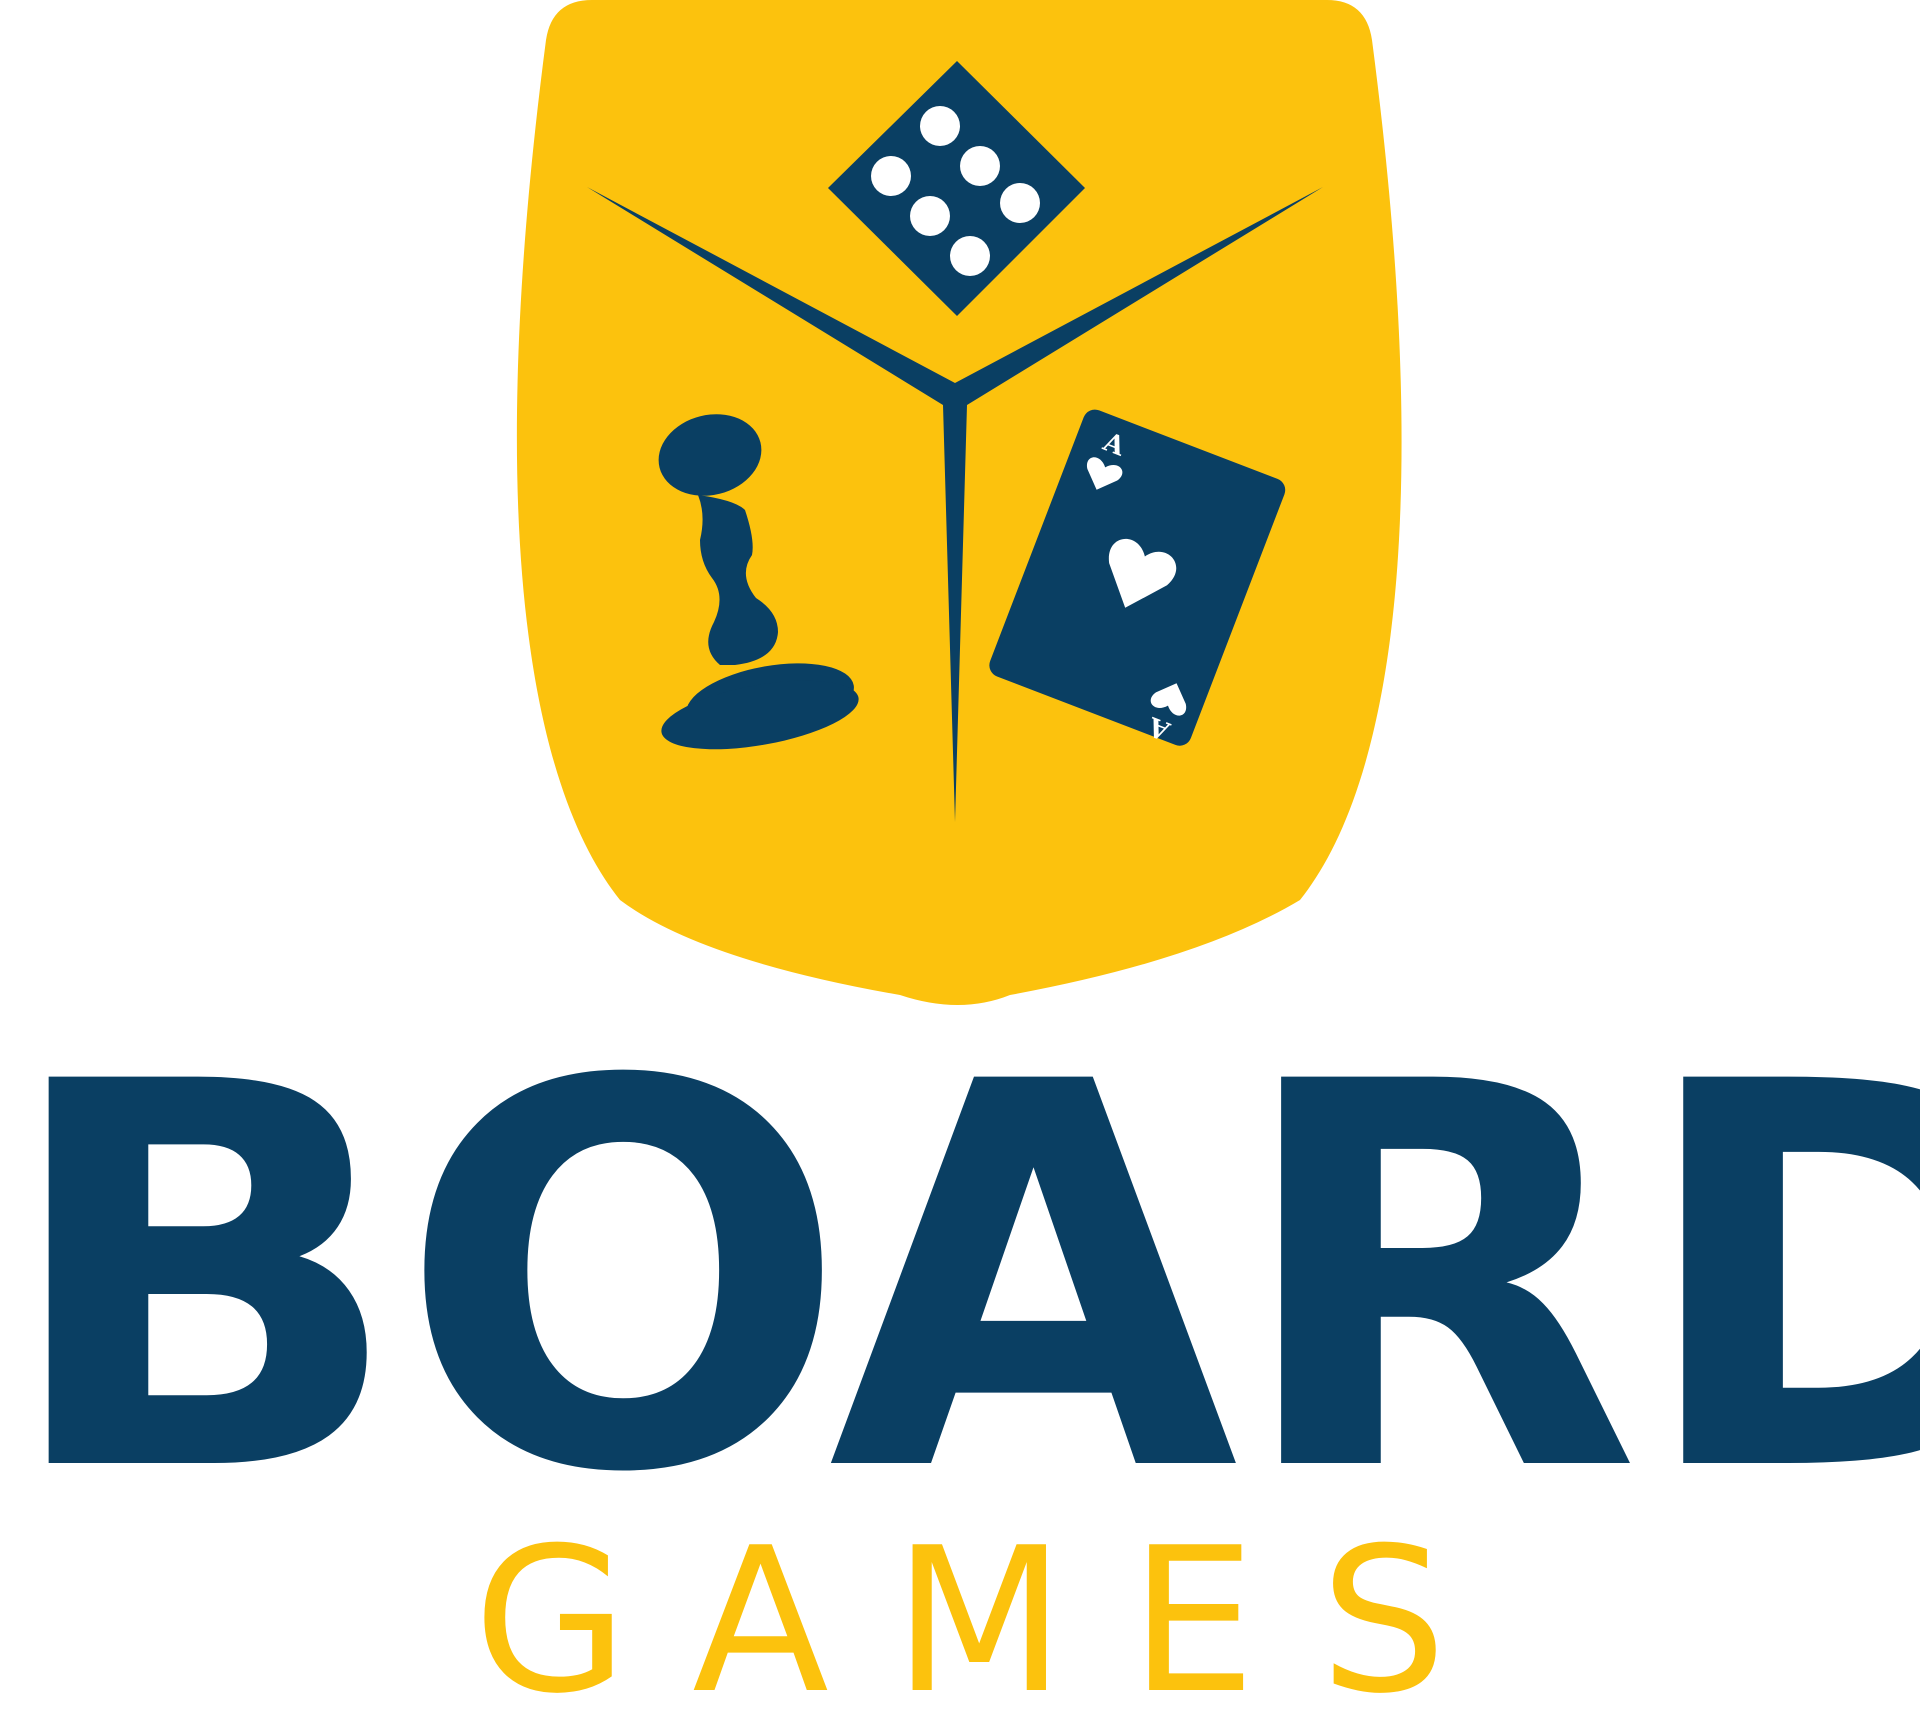 This screenshot has width=1920, height=1713. I want to click on card-suit-center, so click(1143, 573).